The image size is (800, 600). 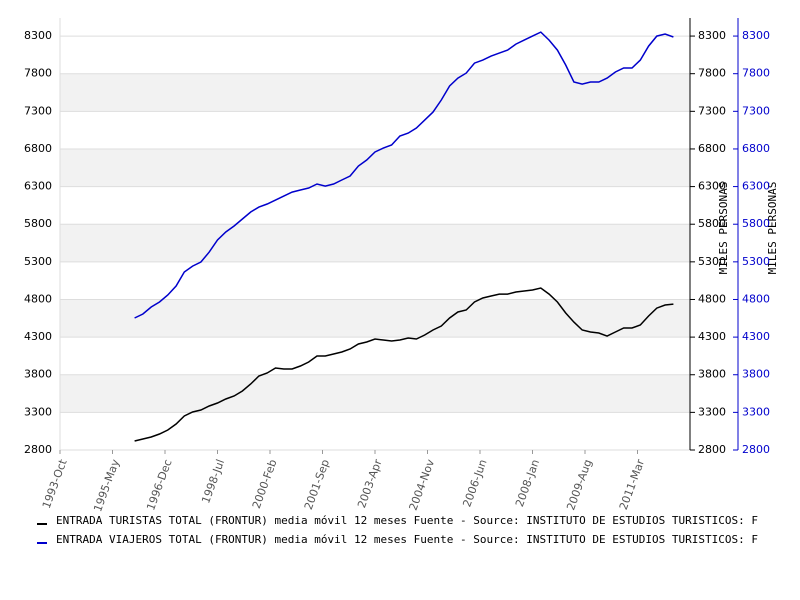 I want to click on y2-tick-label: 5300, so click(x=756, y=261).